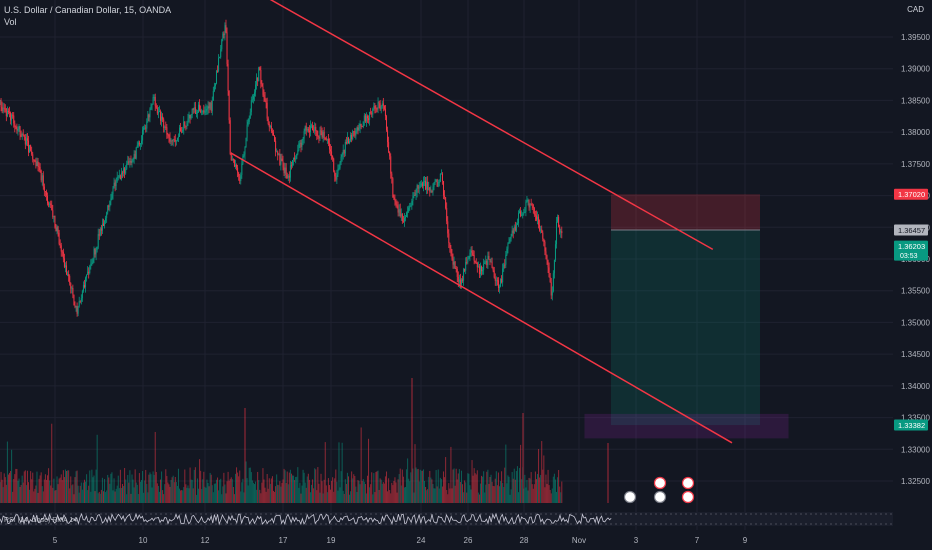 Image resolution: width=932 pixels, height=550 pixels. I want to click on event-icons, so click(659, 490).